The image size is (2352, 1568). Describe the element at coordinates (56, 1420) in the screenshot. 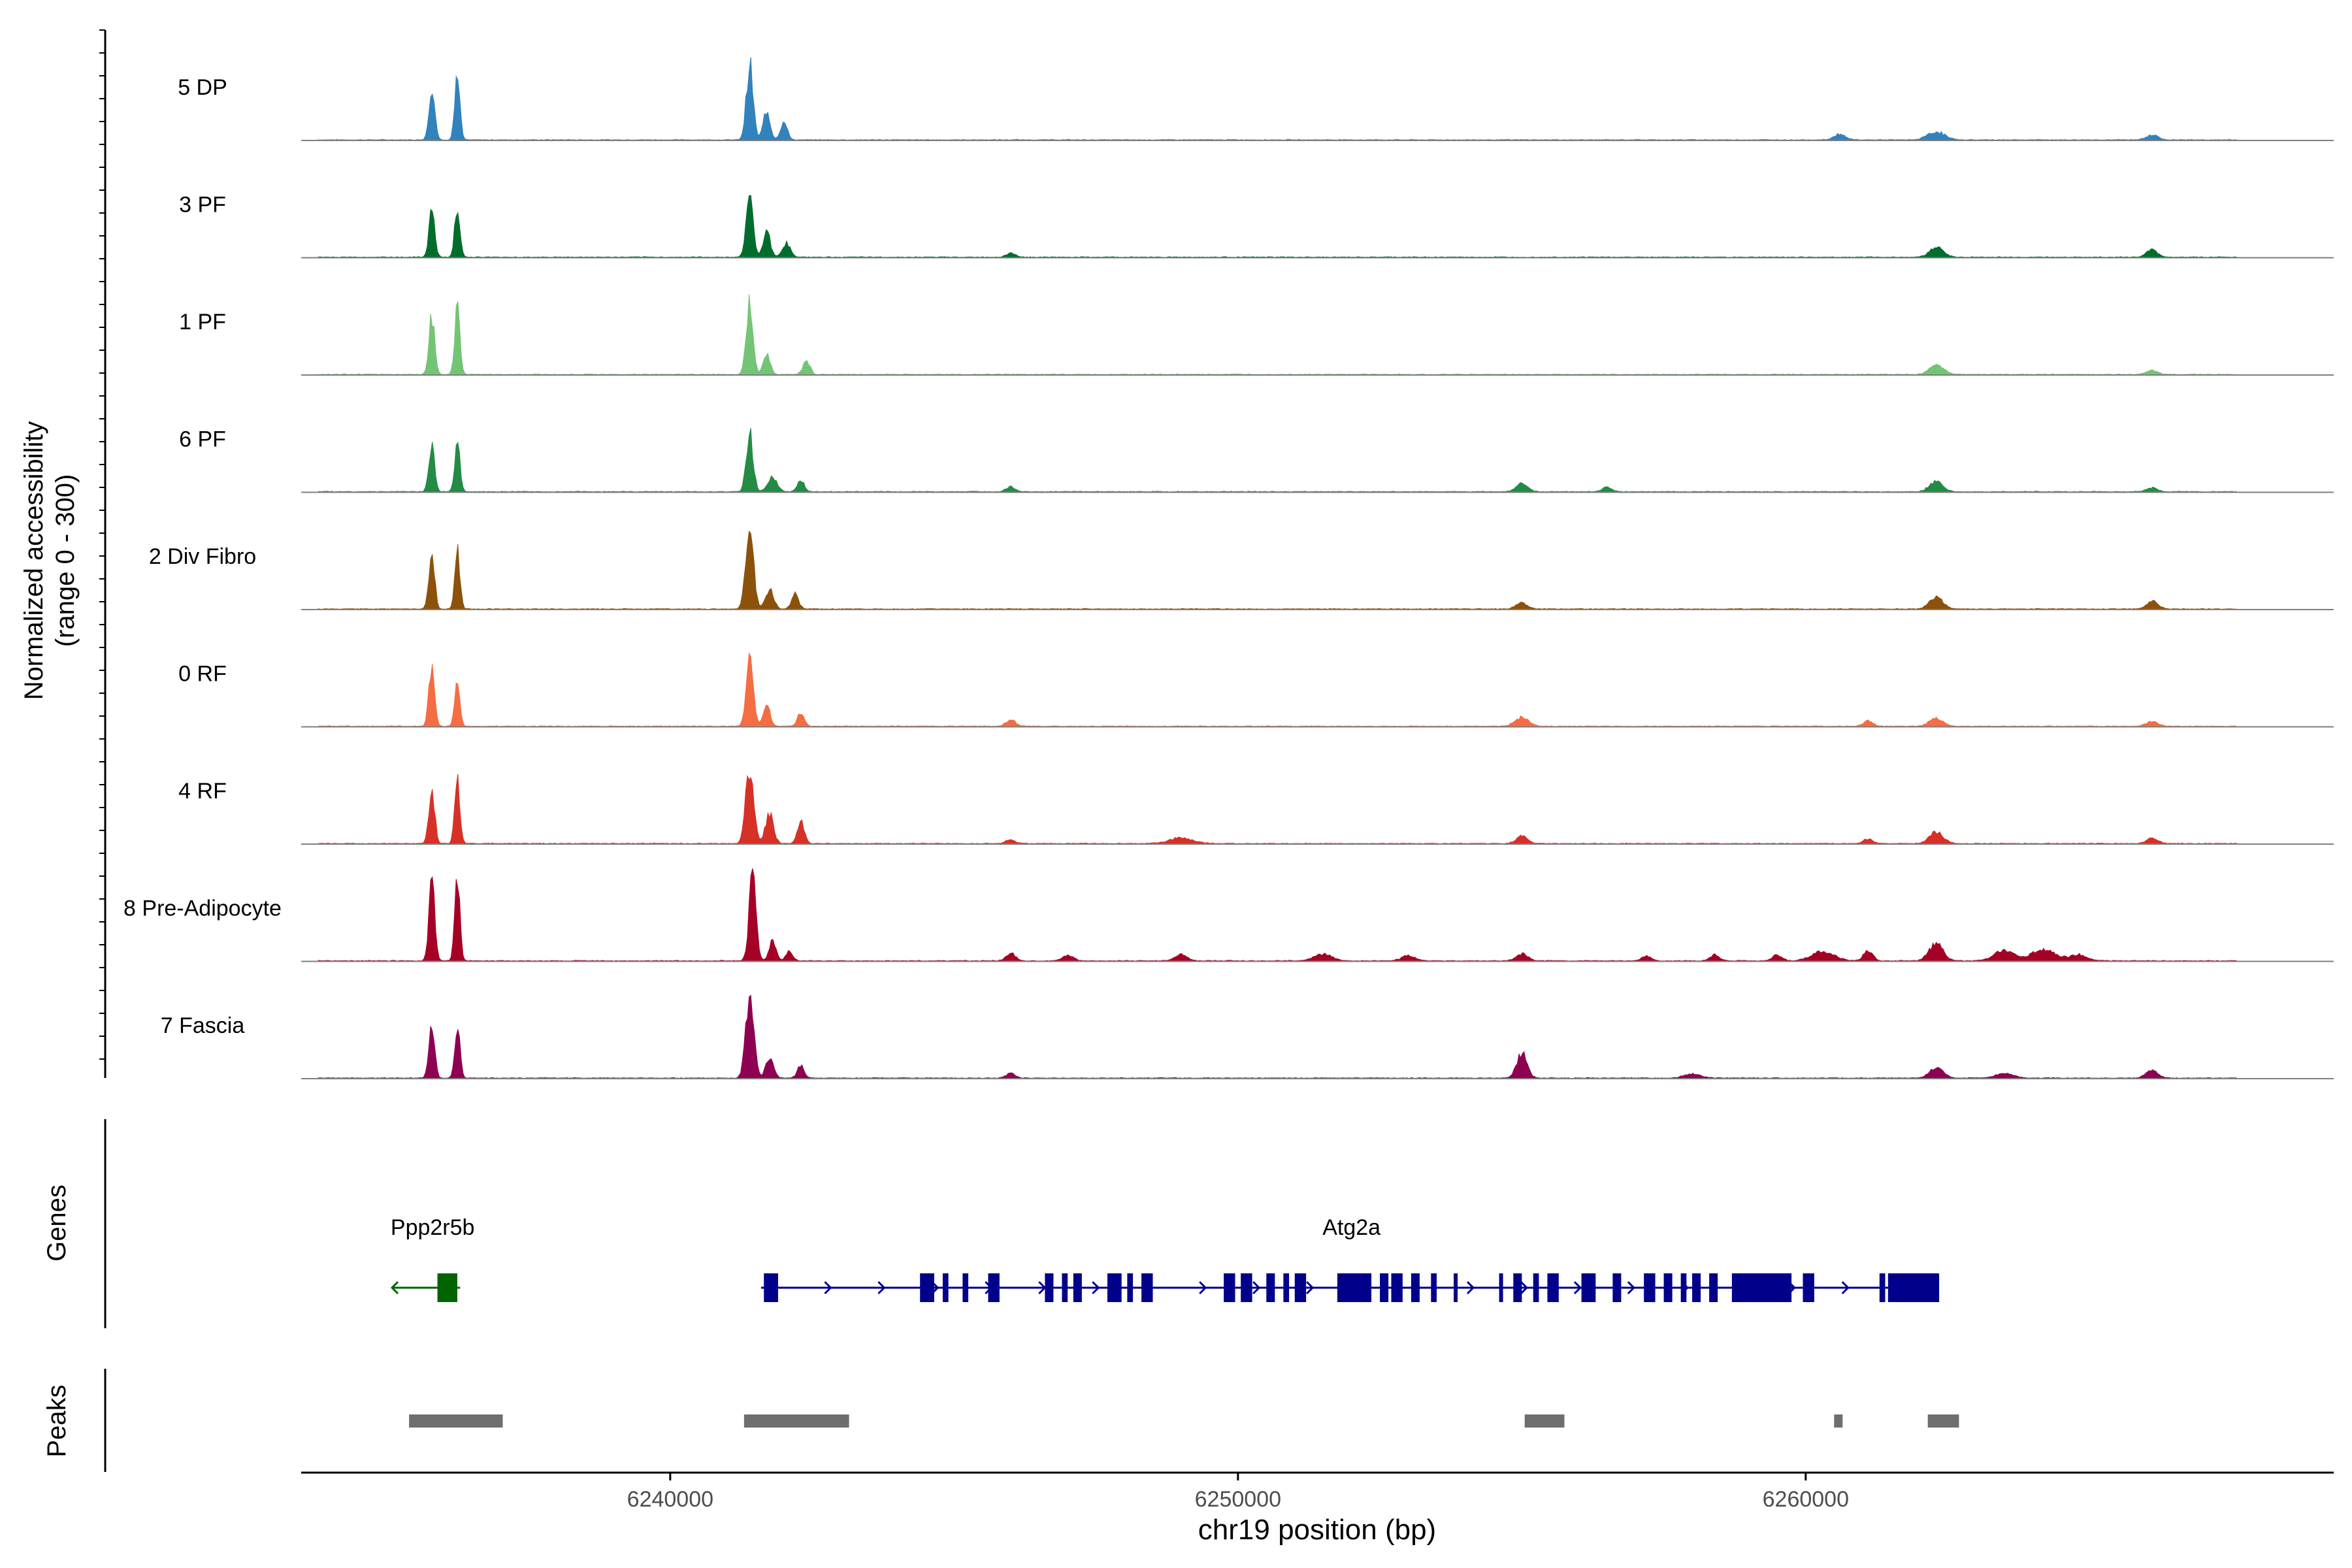

I see `peaks-label: Peaks` at that location.